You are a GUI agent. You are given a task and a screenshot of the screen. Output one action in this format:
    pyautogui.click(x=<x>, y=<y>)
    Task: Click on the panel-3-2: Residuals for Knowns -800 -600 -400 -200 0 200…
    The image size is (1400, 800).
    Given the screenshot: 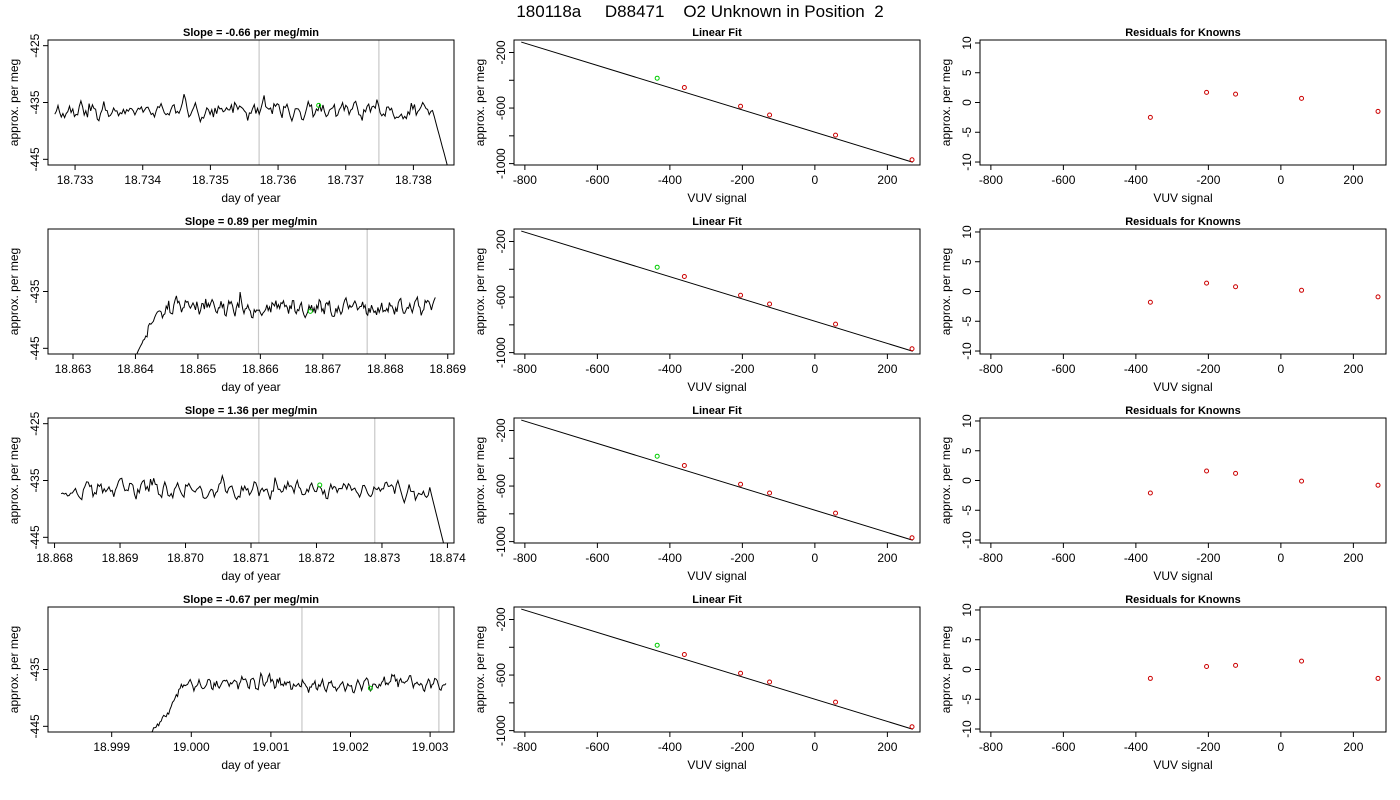 What is the action you would take?
    pyautogui.click(x=1163, y=683)
    